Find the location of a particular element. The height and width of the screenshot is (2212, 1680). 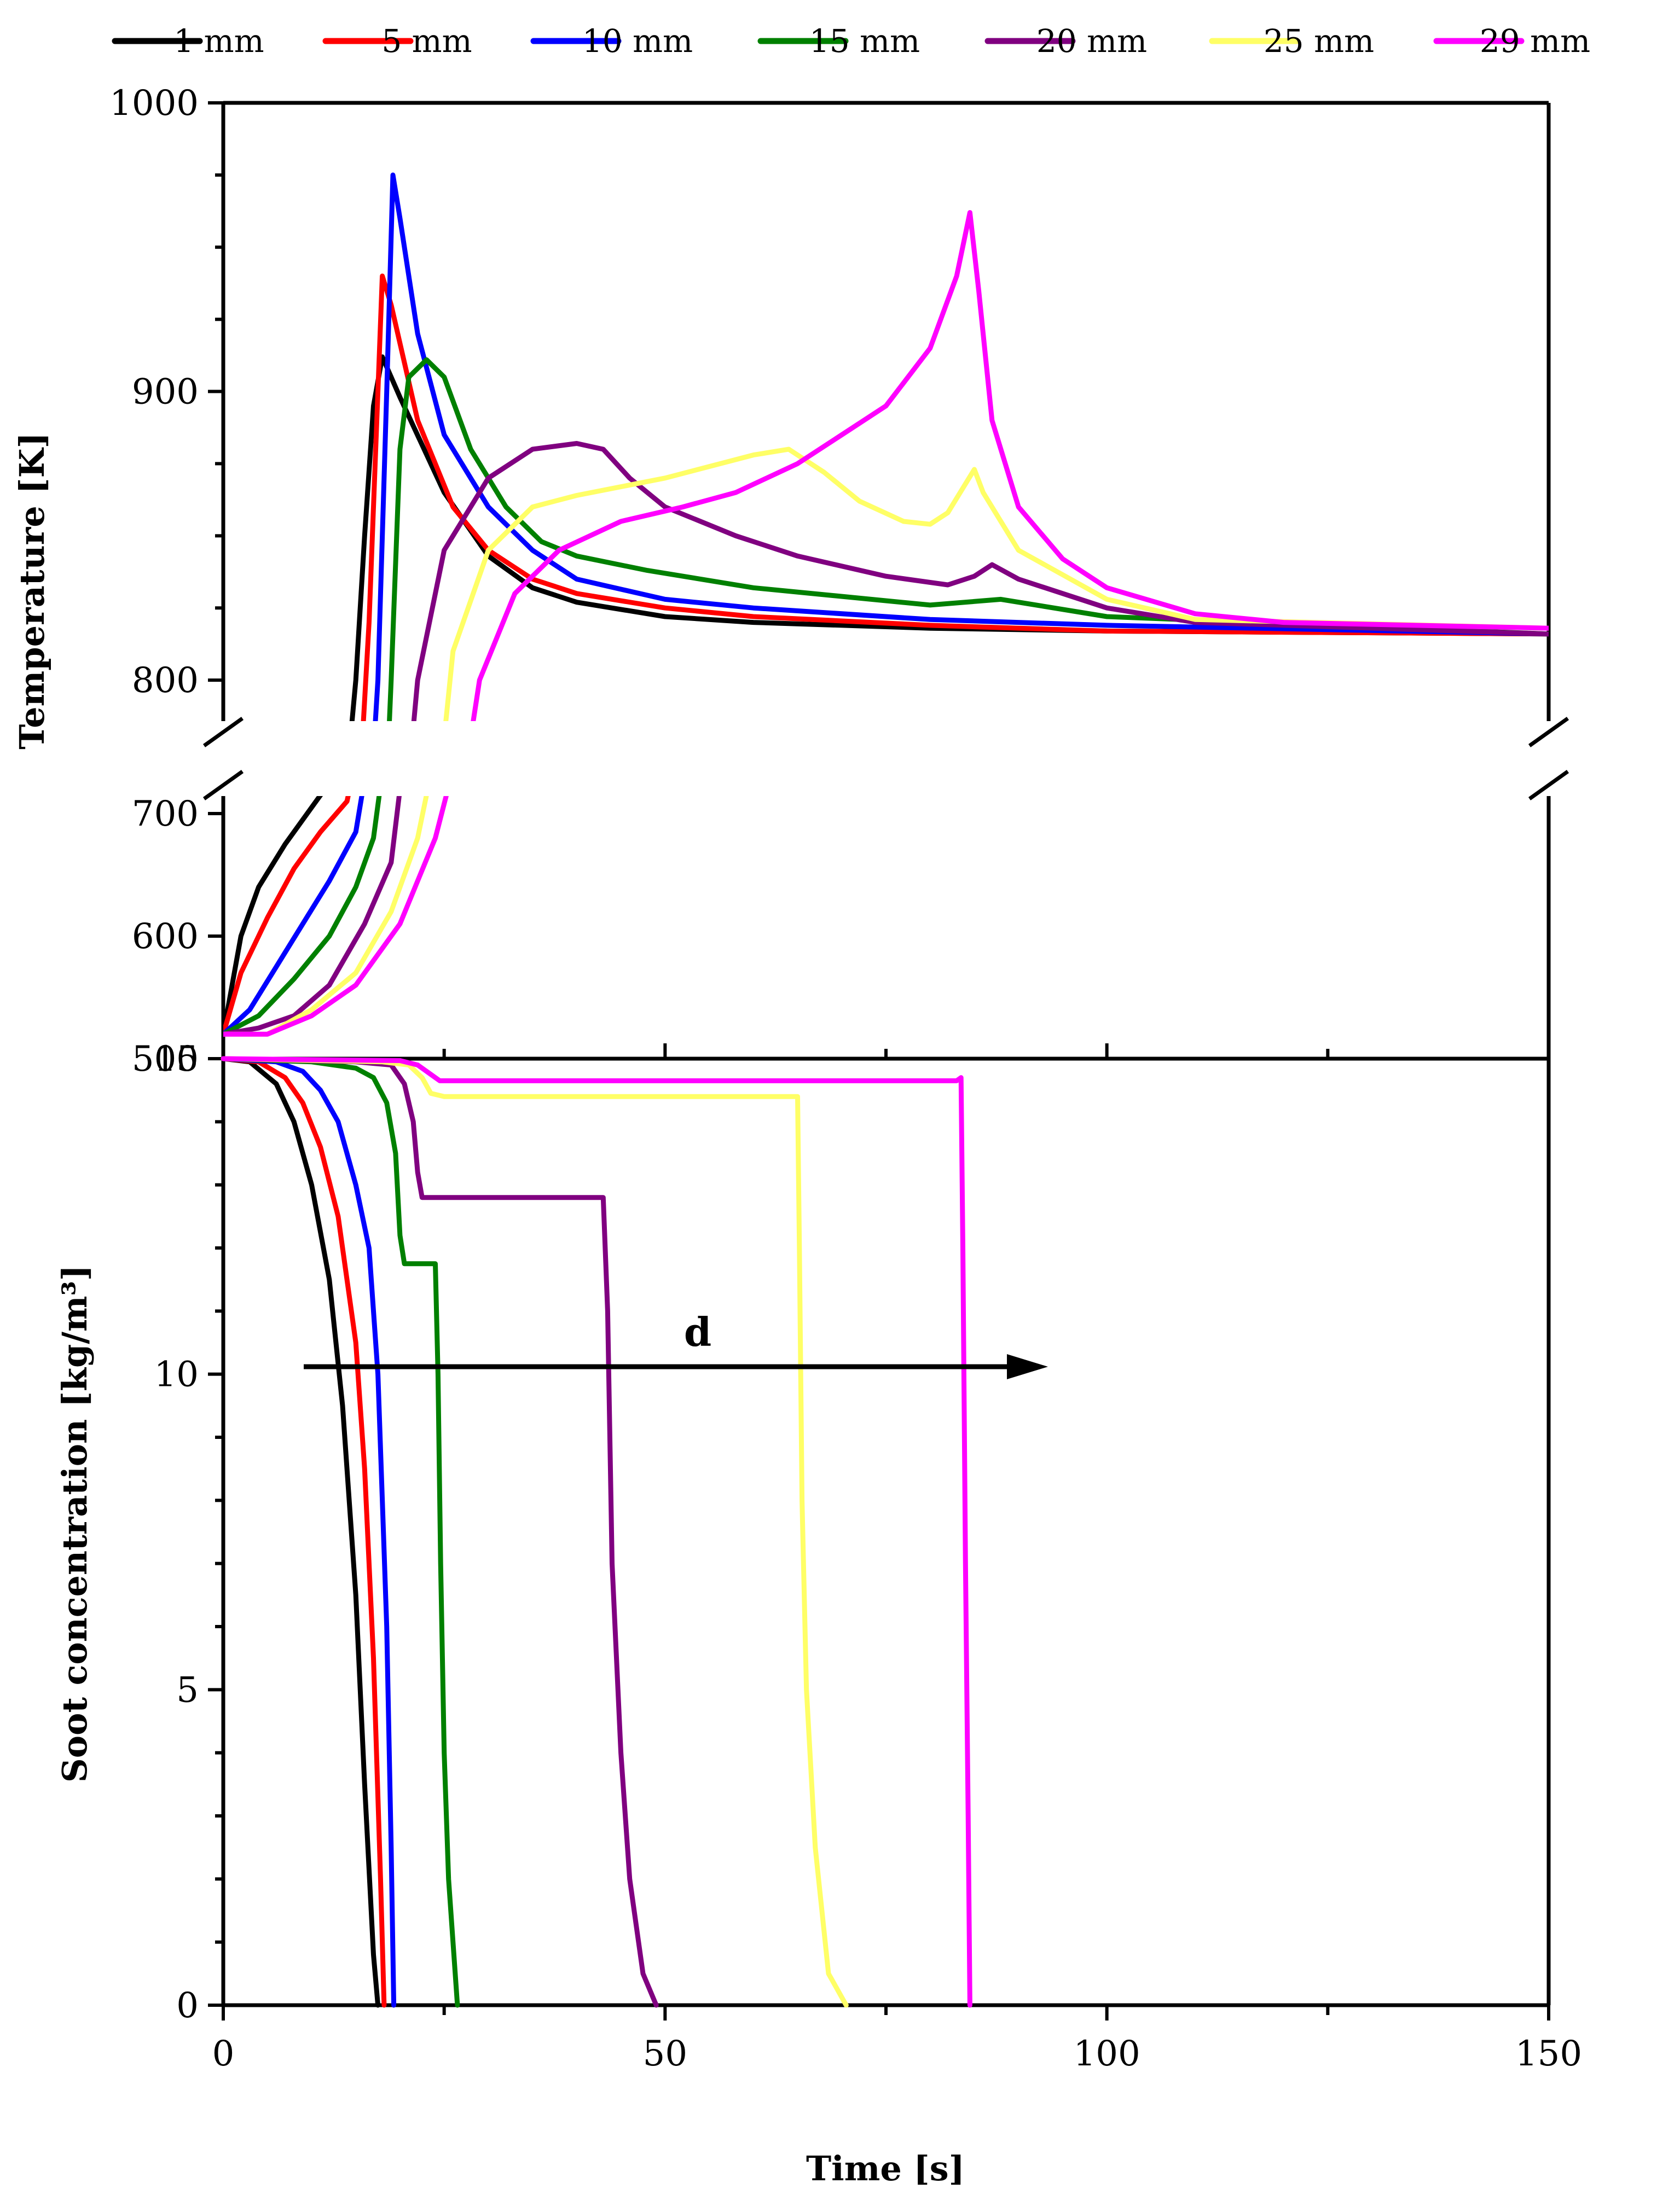

soot-line-5-mm is located at coordinates (304, 1532).